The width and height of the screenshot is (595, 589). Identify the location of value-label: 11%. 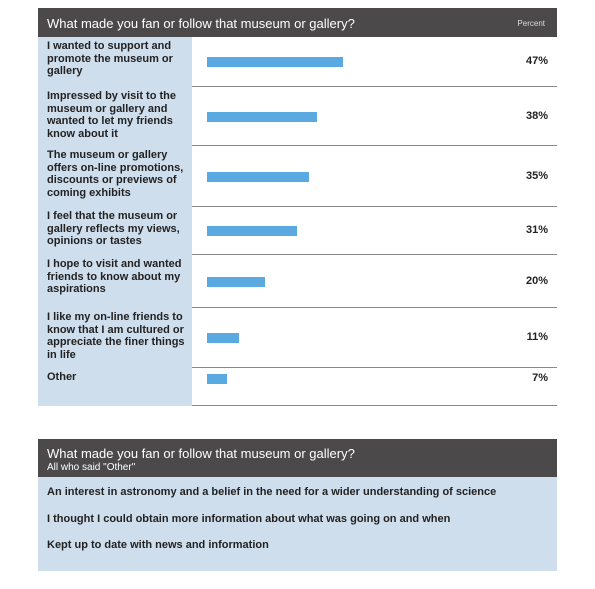
(537, 337).